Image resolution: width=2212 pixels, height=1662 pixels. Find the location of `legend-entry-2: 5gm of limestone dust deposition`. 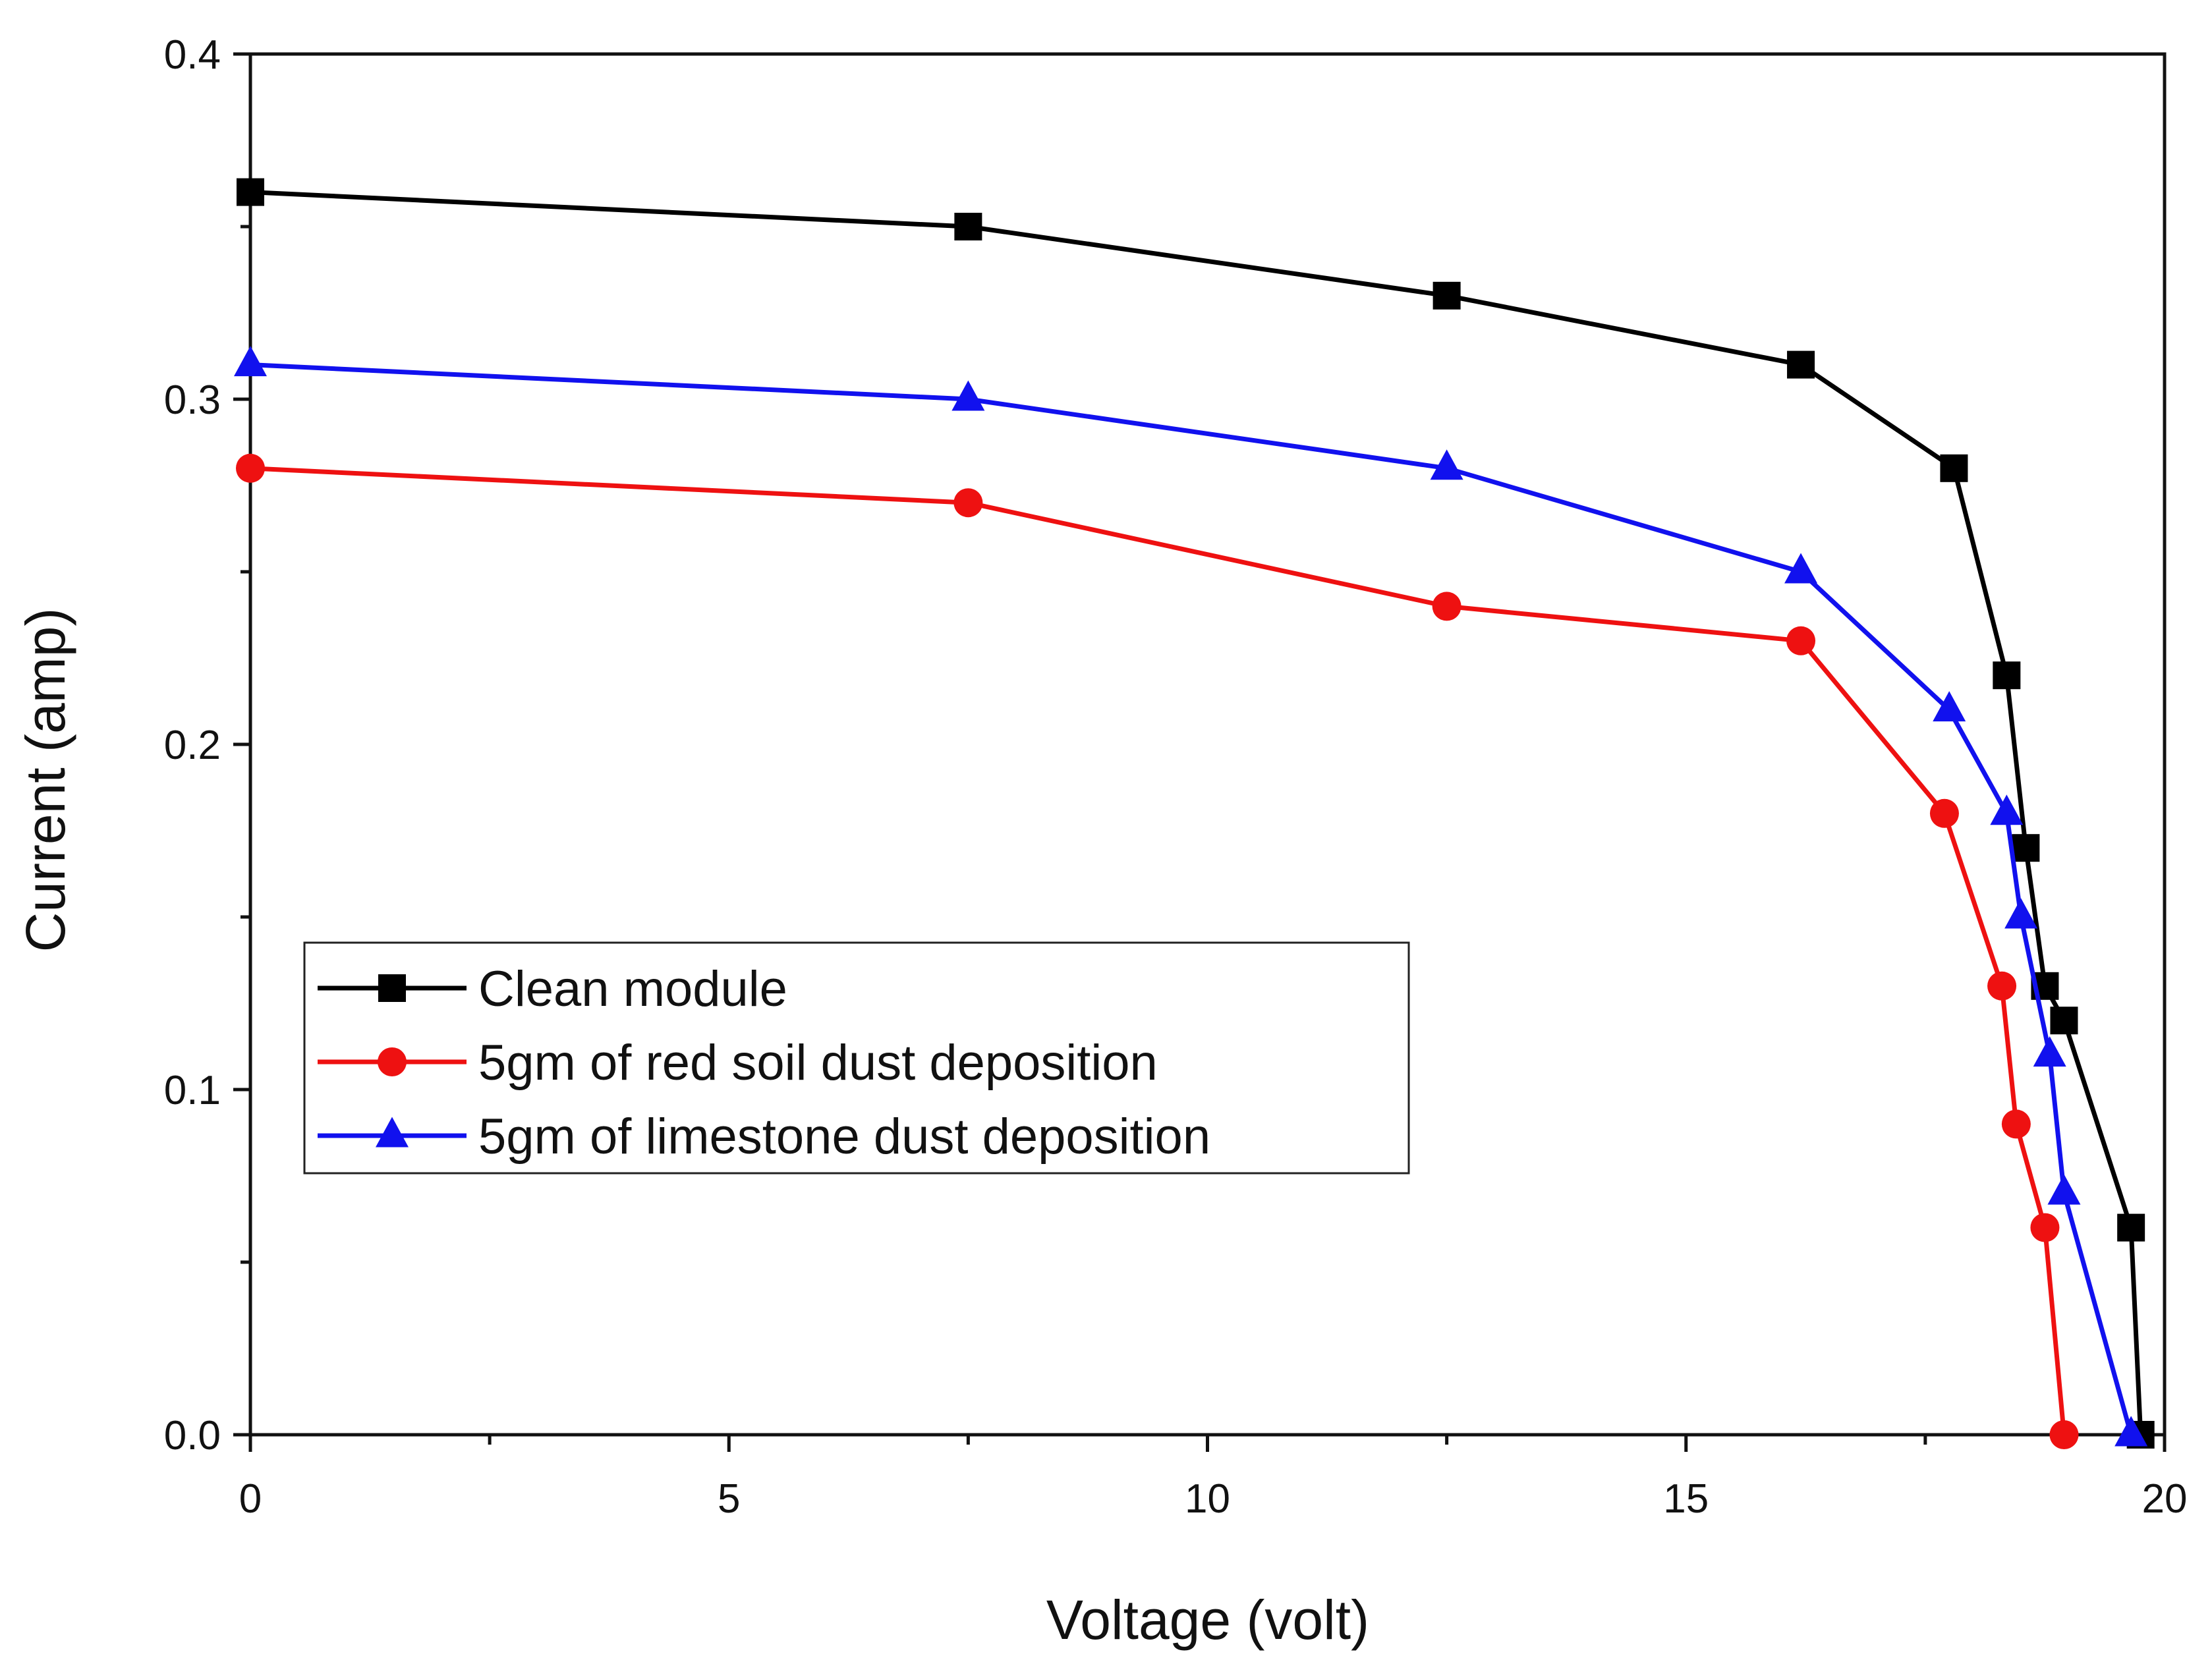

legend-entry-2: 5gm of limestone dust deposition is located at coordinates (764, 1137).